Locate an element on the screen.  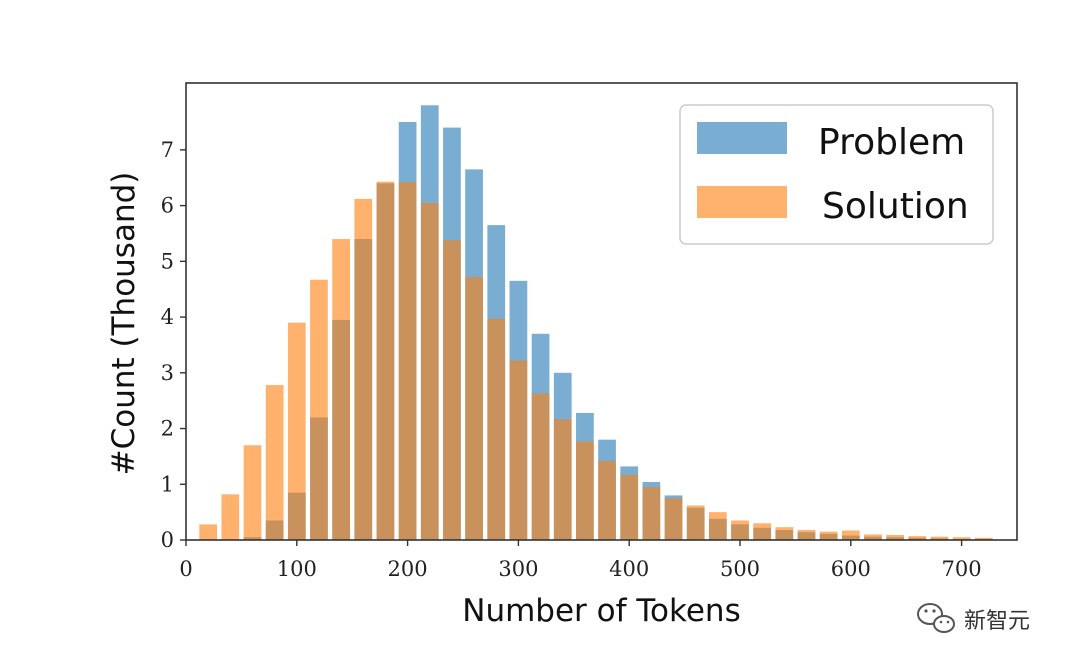
x-axis-ticks: 0 100 200 300 400 500 600 700 is located at coordinates (580, 560).